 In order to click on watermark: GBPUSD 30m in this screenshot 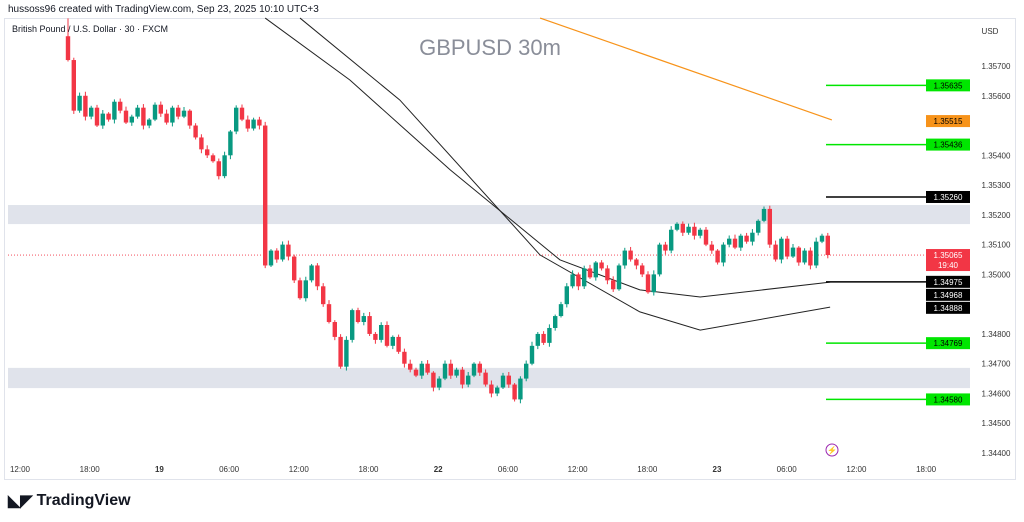, I will do `click(490, 47)`.